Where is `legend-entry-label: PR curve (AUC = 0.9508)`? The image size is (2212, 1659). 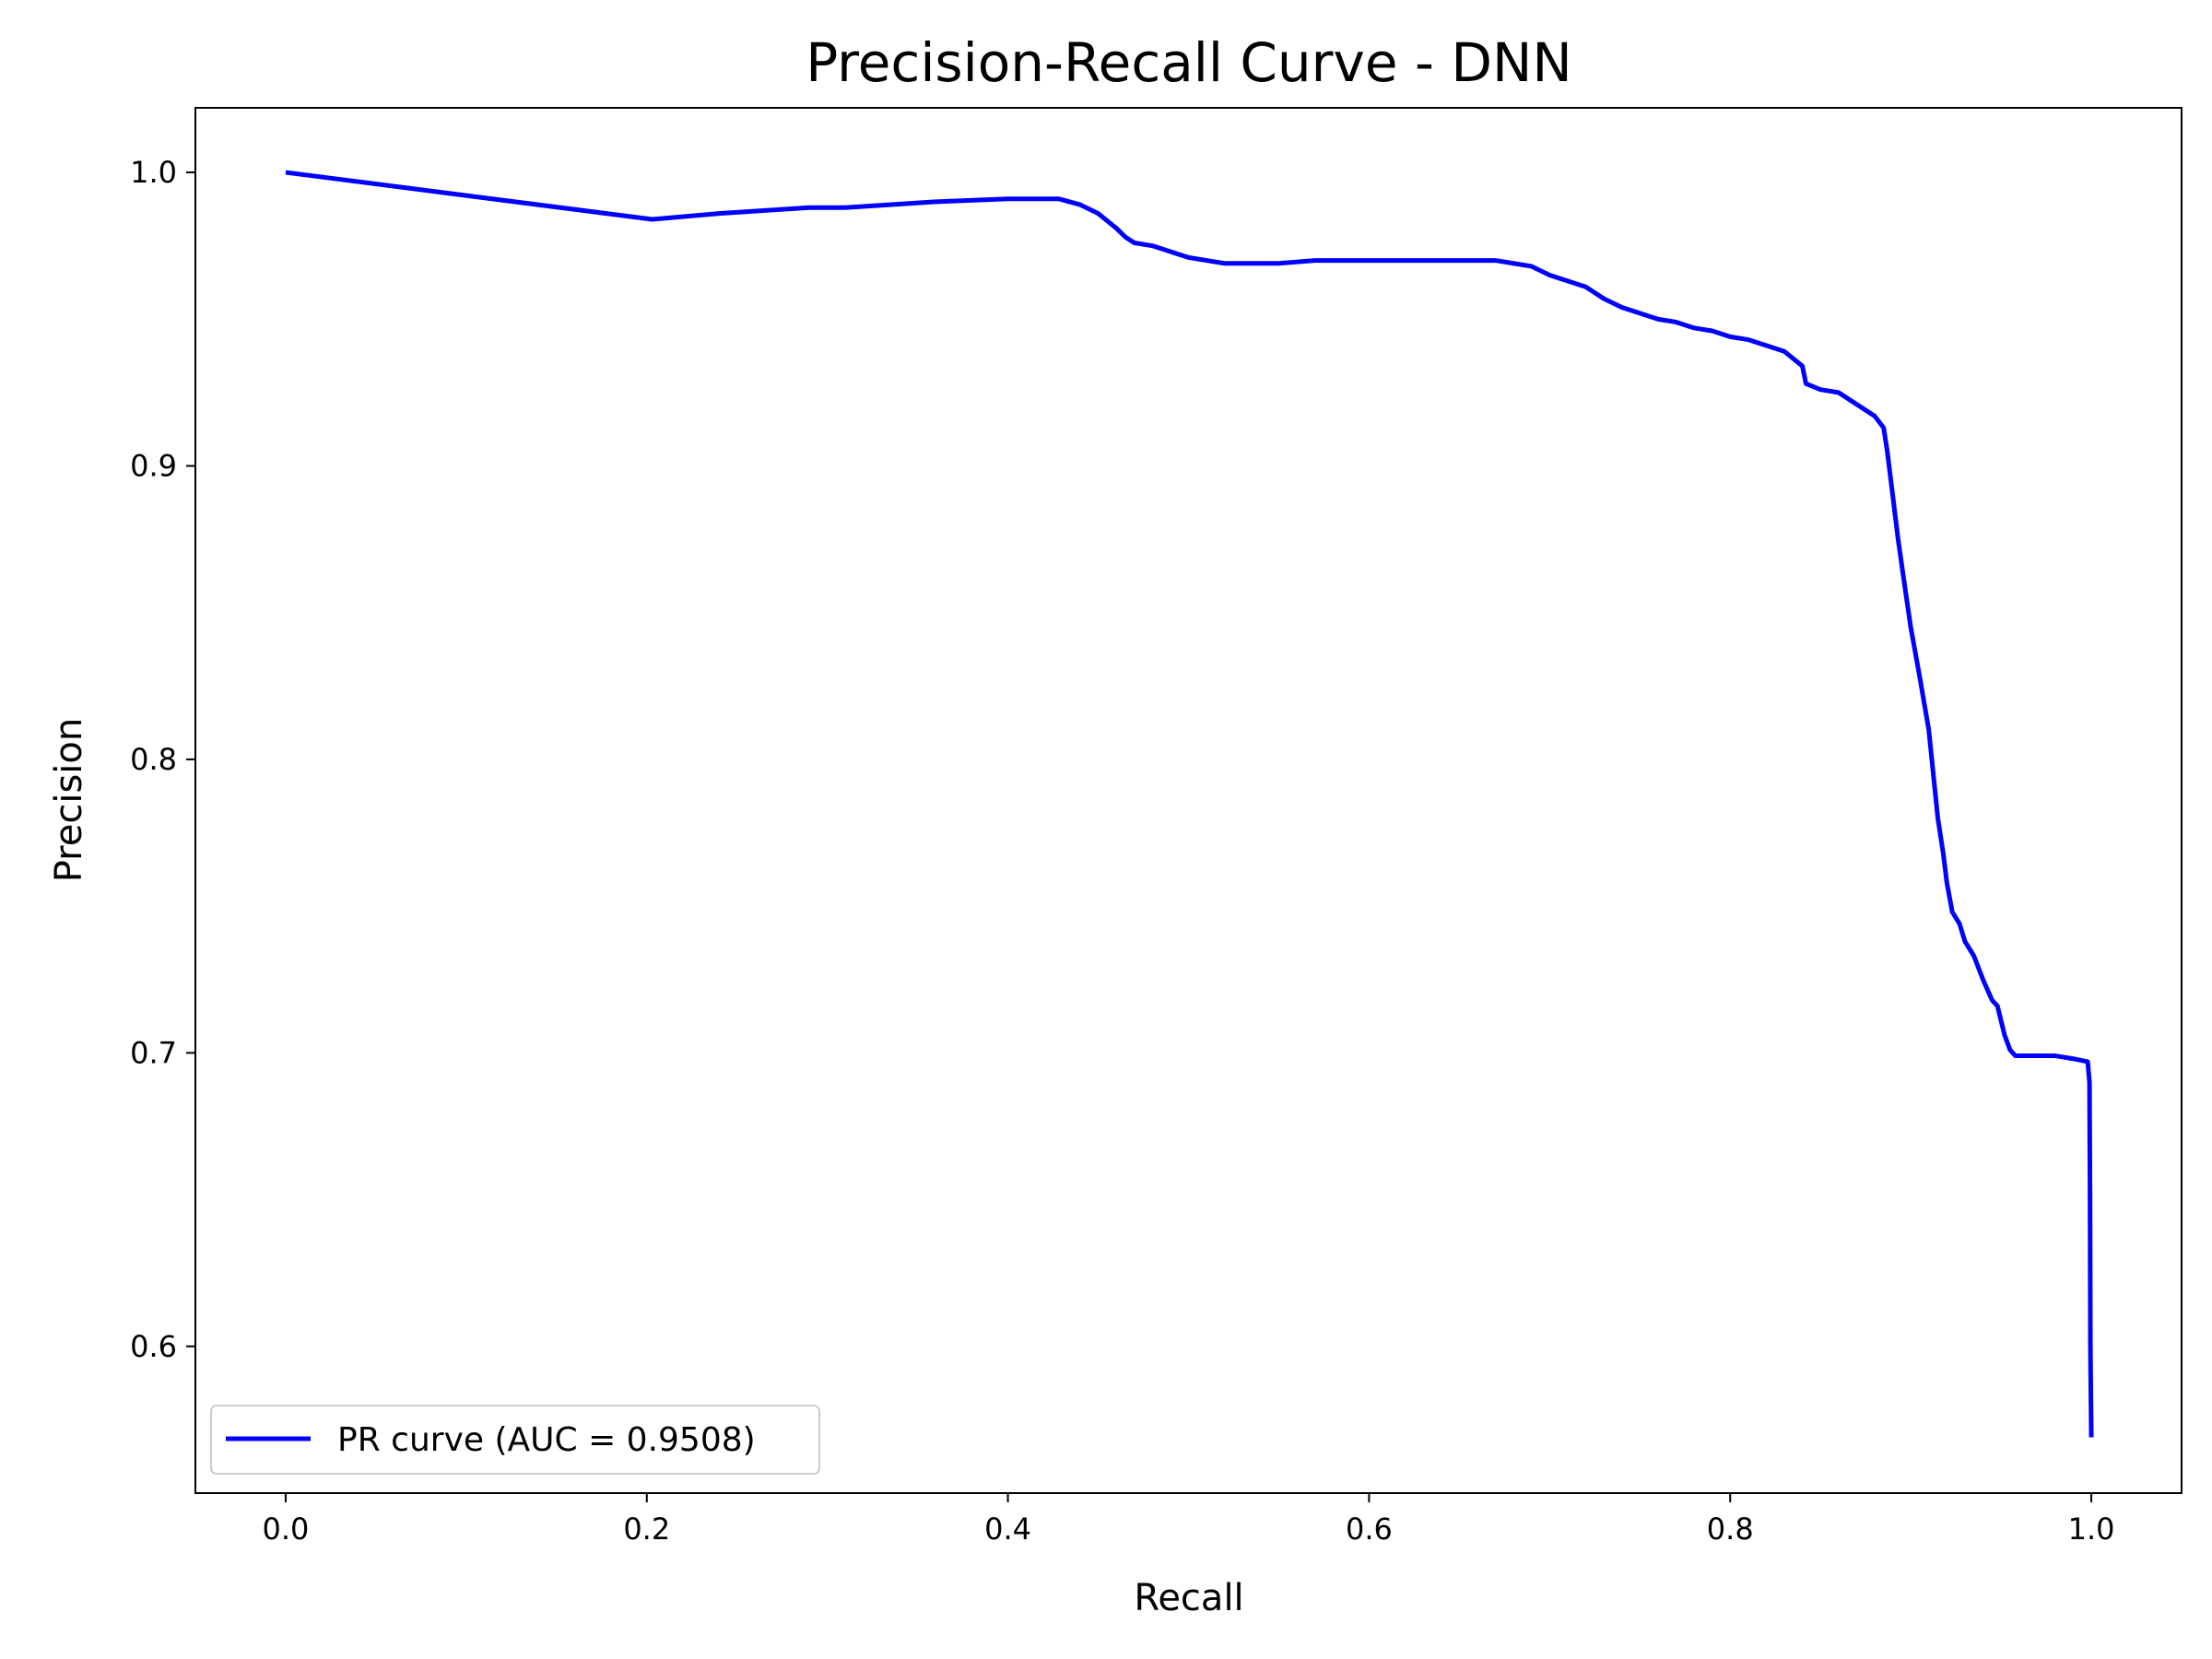
legend-entry-label: PR curve (AUC = 0.9508) is located at coordinates (546, 1440).